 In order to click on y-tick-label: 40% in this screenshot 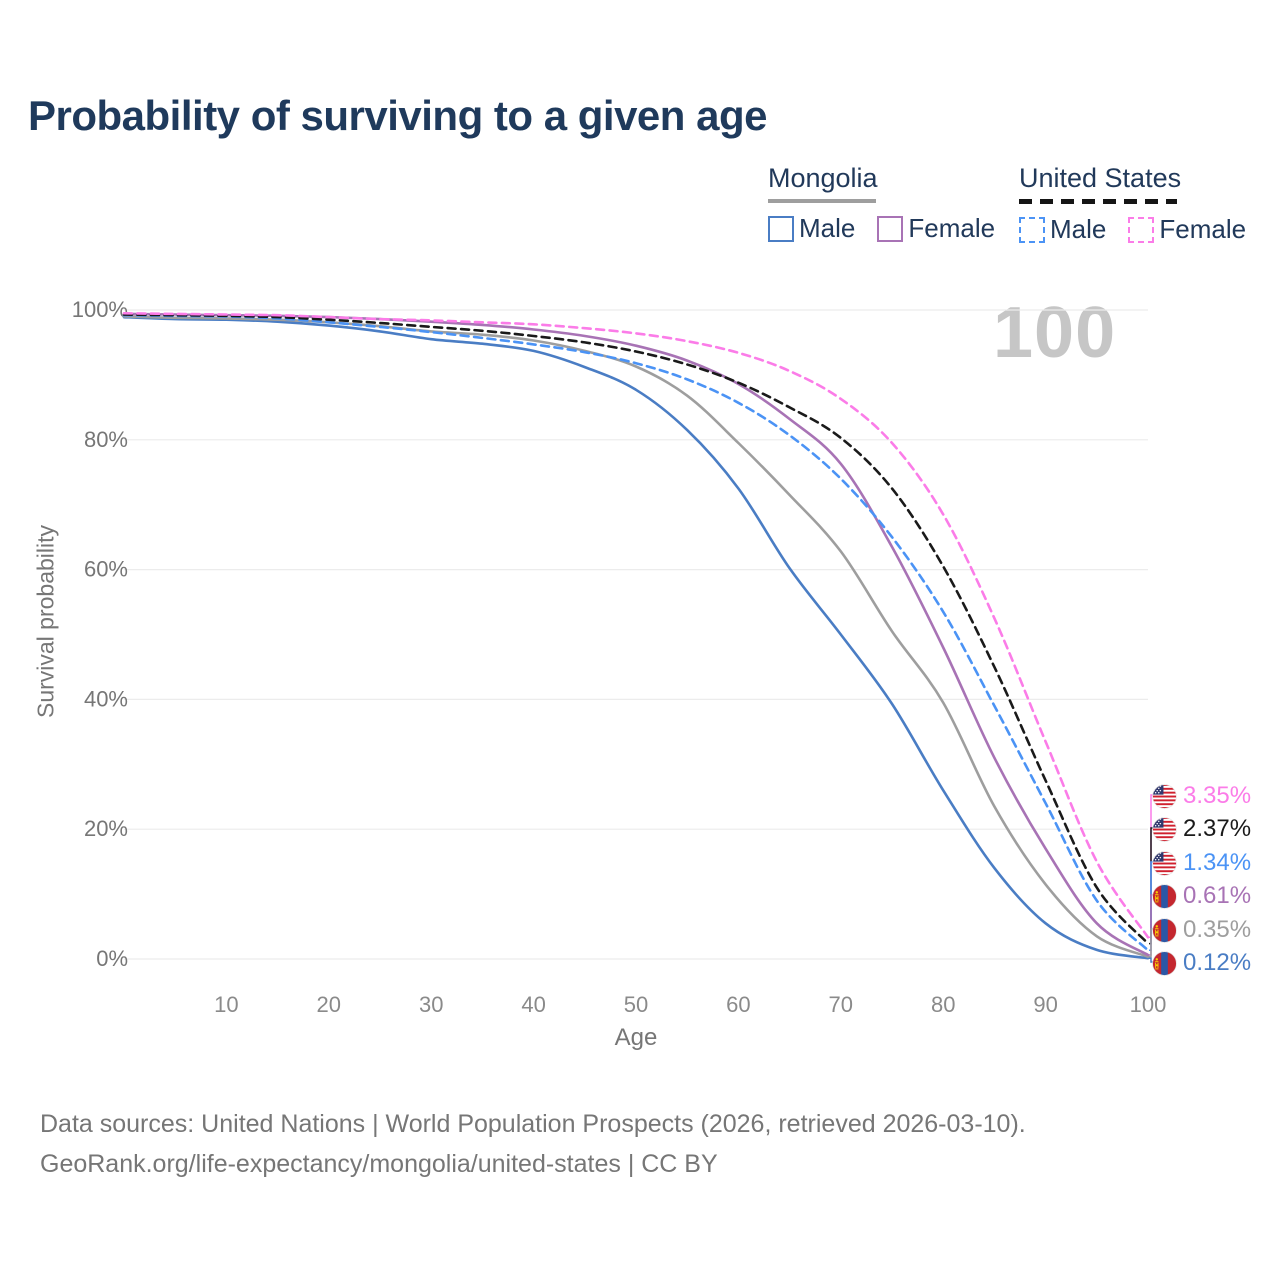, I will do `click(106, 698)`.